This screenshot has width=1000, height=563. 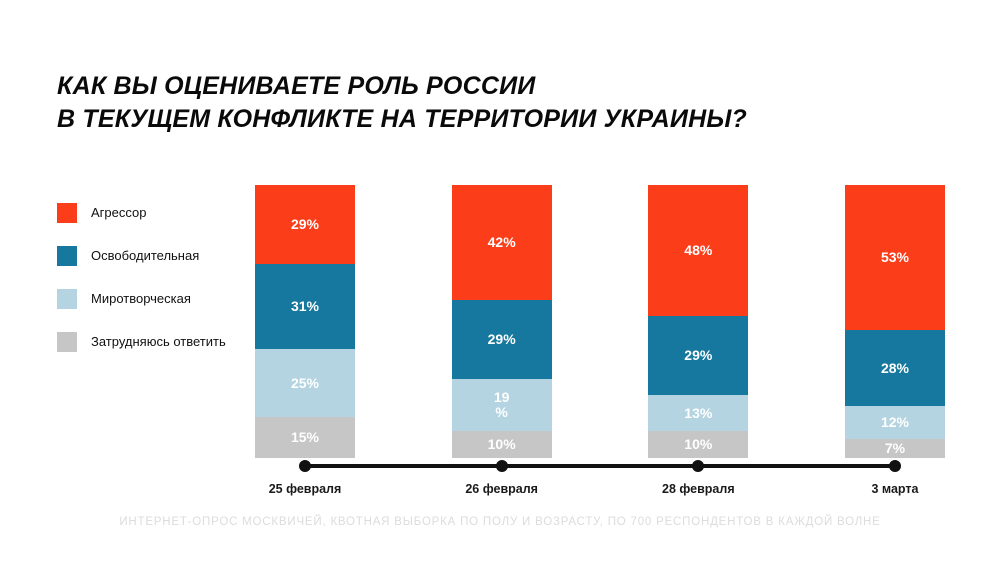 What do you see at coordinates (895, 489) in the screenshot?
I see `date-label: 3 марта` at bounding box center [895, 489].